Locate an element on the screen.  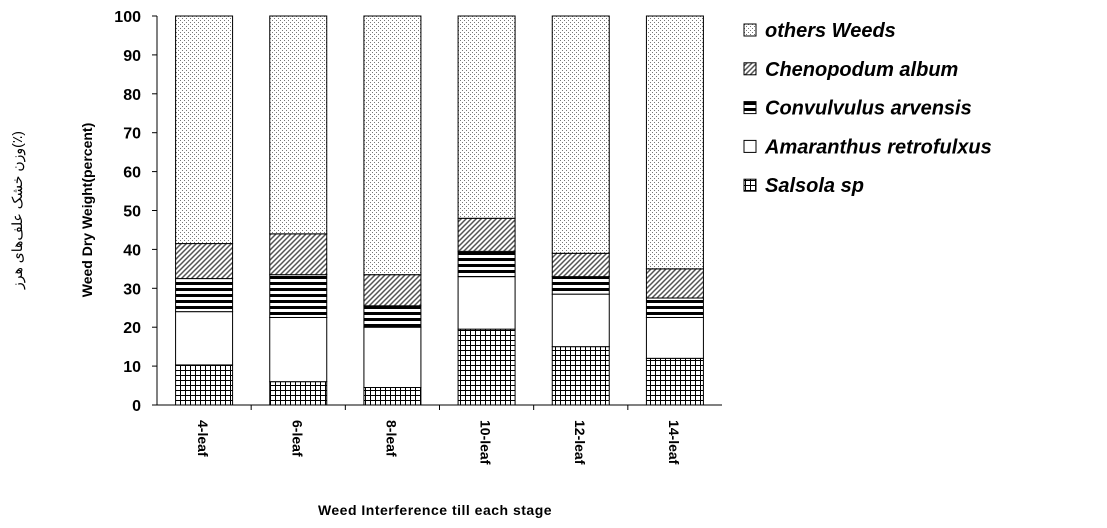
y-tick-label: 80 is located at coordinates (132, 95).